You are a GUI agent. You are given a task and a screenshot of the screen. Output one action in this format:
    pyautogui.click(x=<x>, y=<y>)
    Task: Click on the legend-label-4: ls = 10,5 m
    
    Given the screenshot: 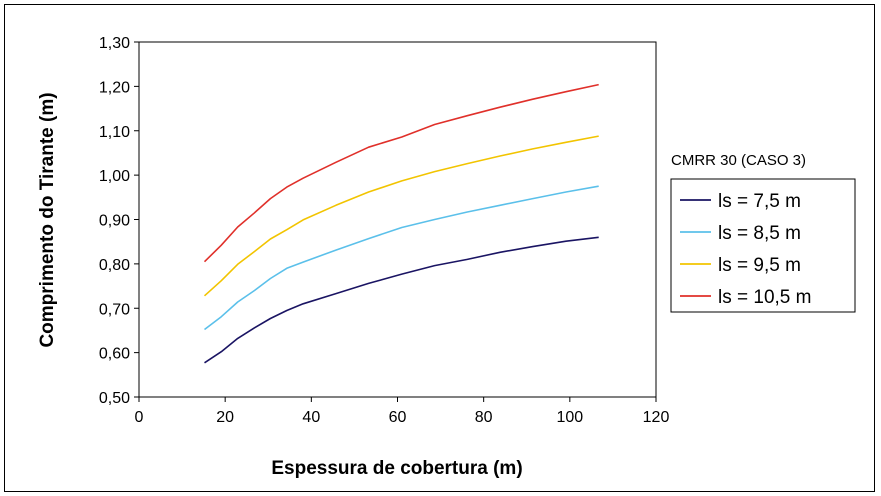 What is the action you would take?
    pyautogui.click(x=764, y=297)
    